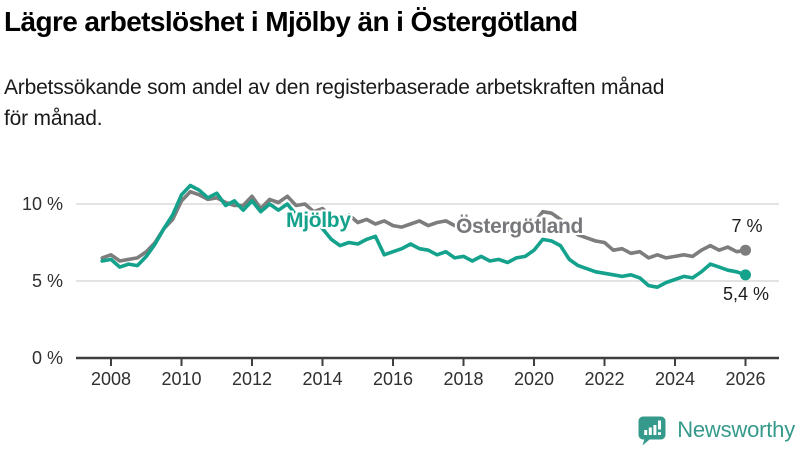  I want to click on x-tick-label-2014: 2014, so click(322, 379).